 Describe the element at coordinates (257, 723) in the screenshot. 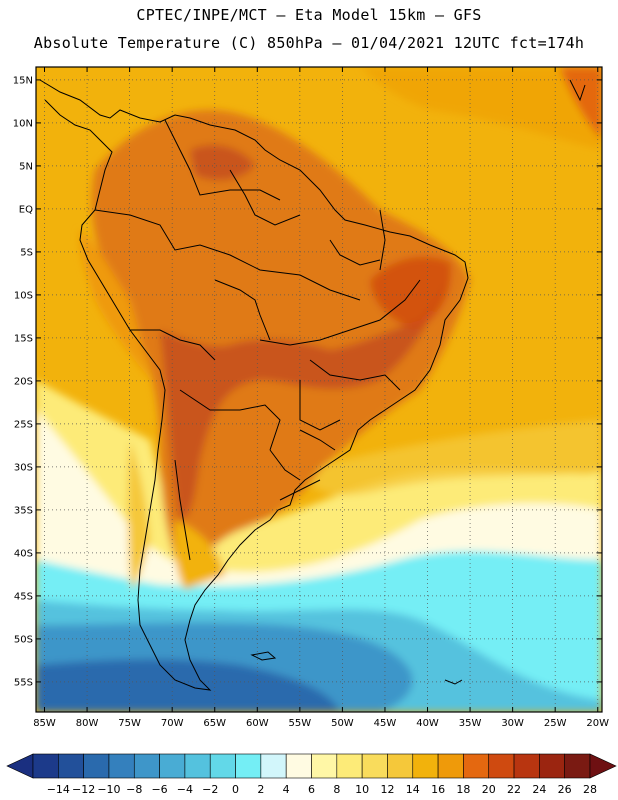

I see `lon-label: 60W` at that location.